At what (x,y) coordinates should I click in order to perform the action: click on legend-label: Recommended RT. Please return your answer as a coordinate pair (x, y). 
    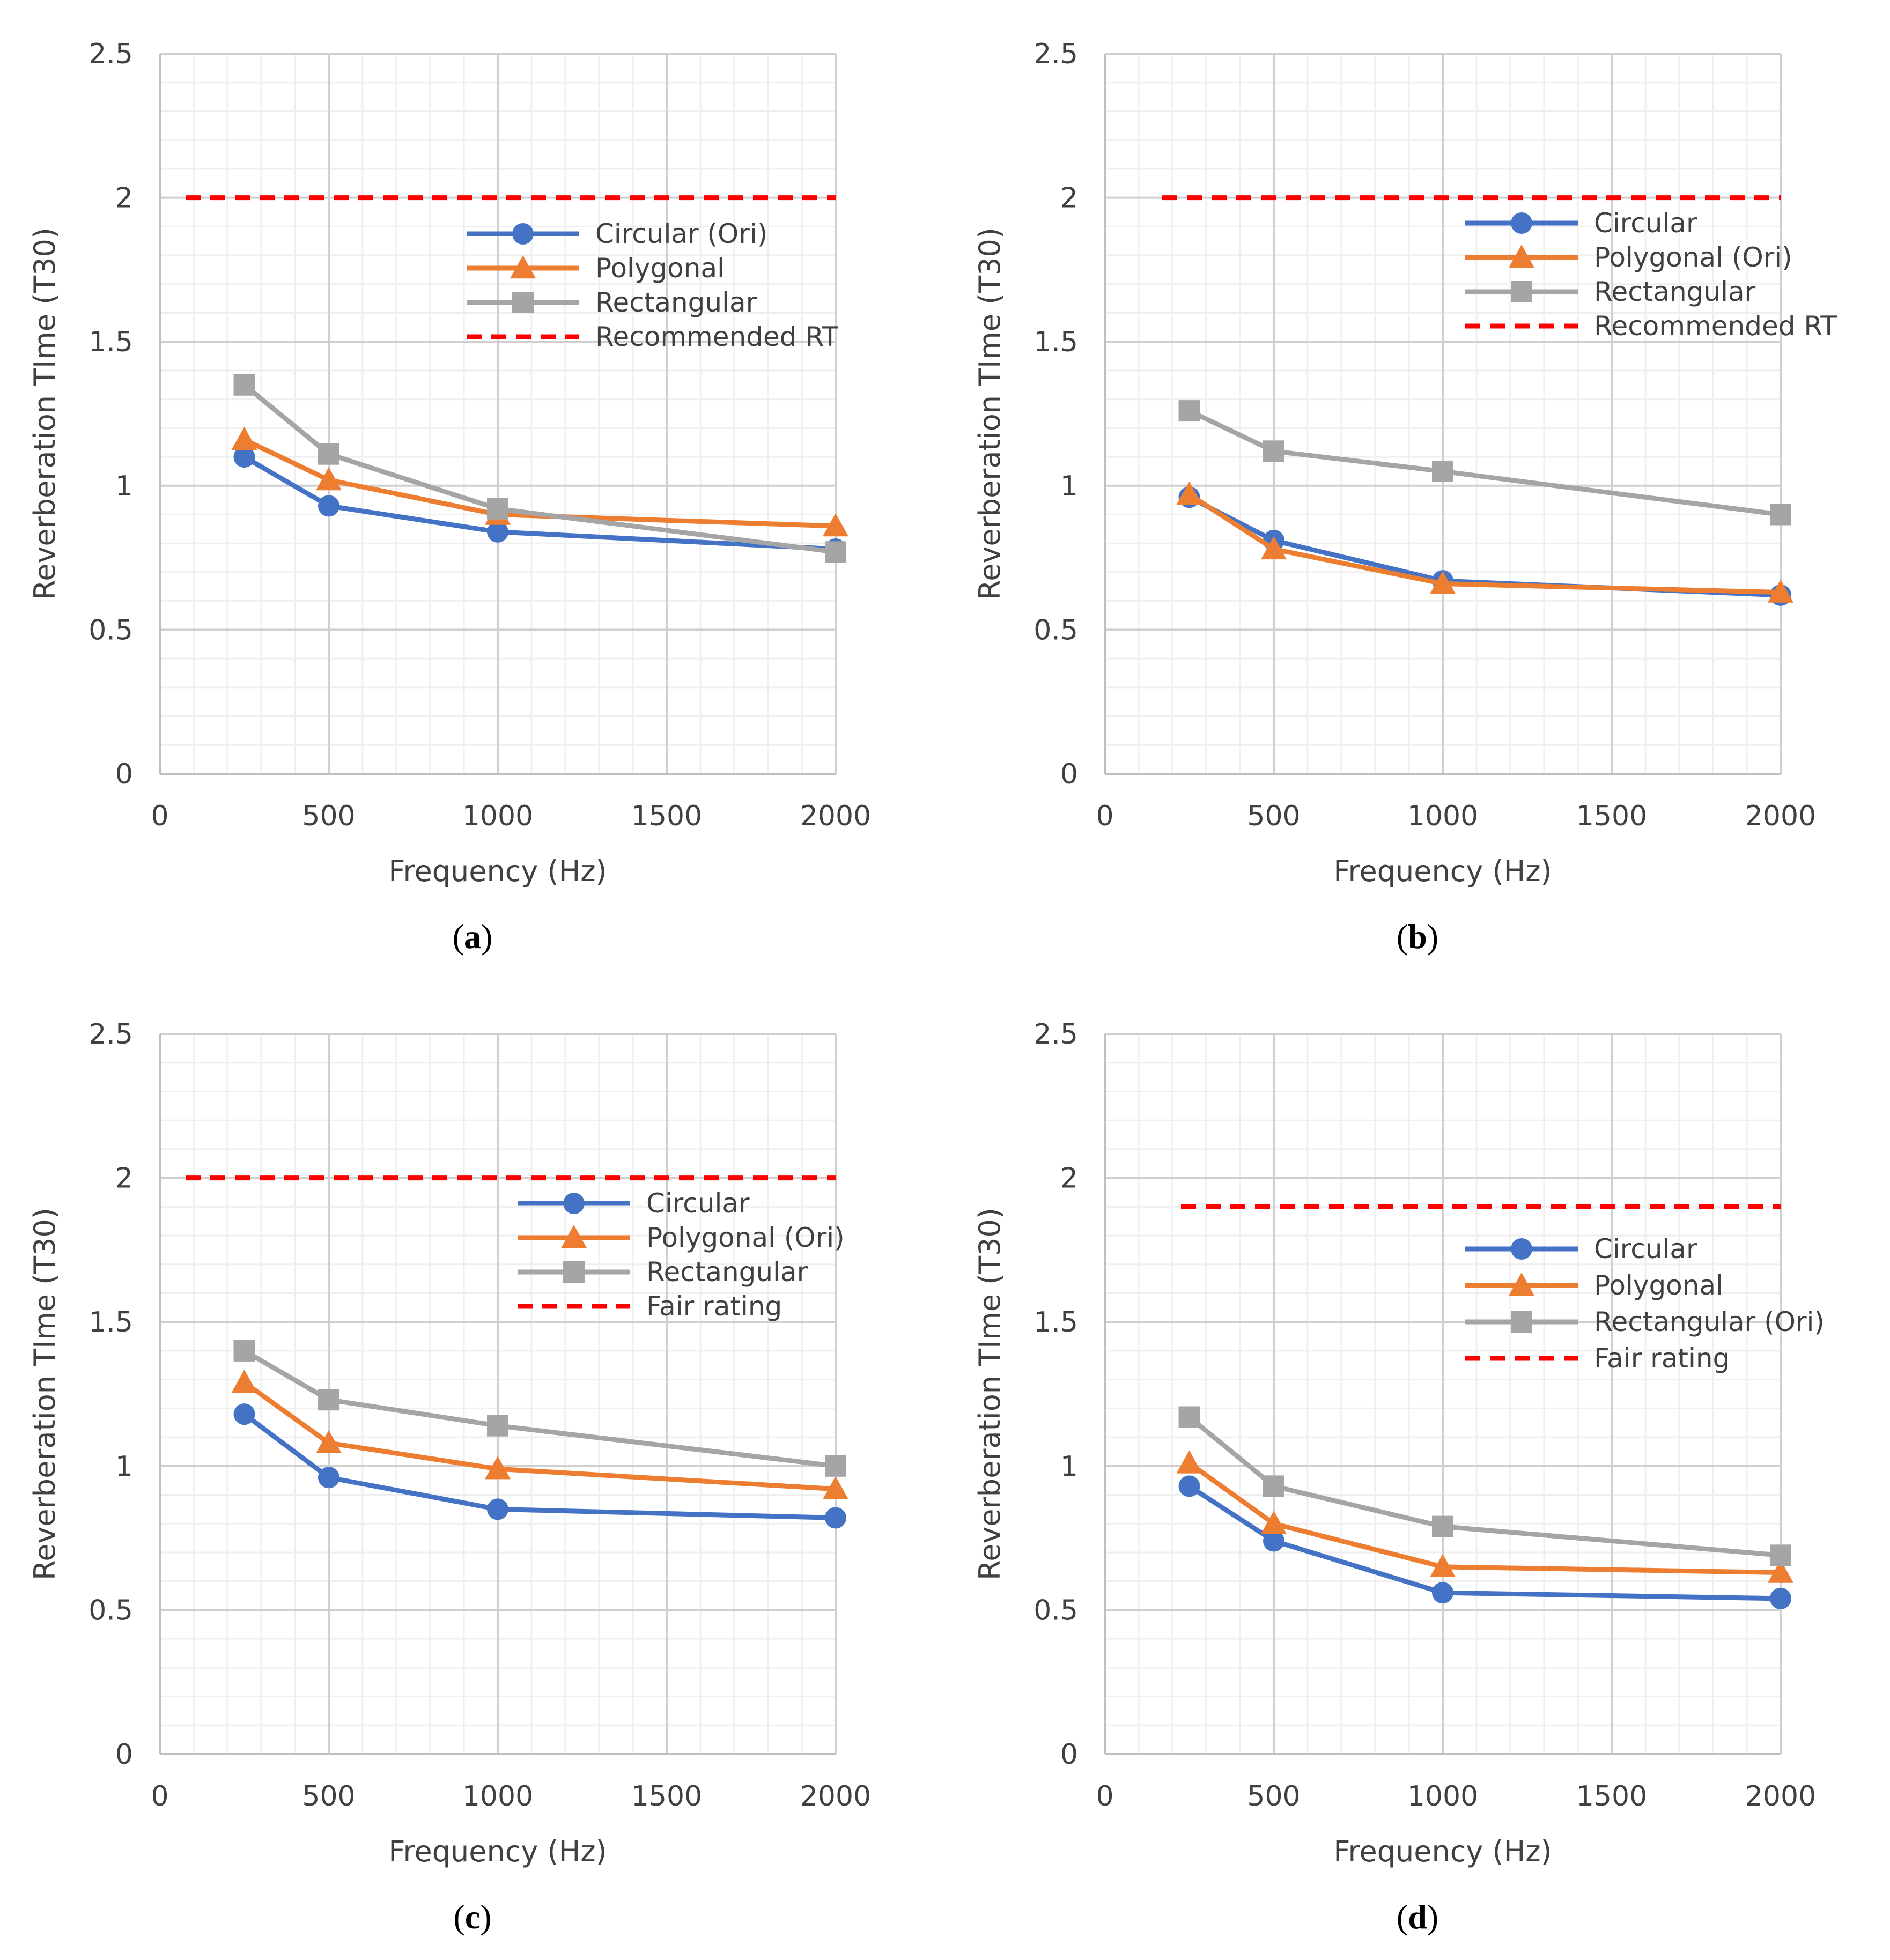
    Looking at the image, I should click on (1715, 326).